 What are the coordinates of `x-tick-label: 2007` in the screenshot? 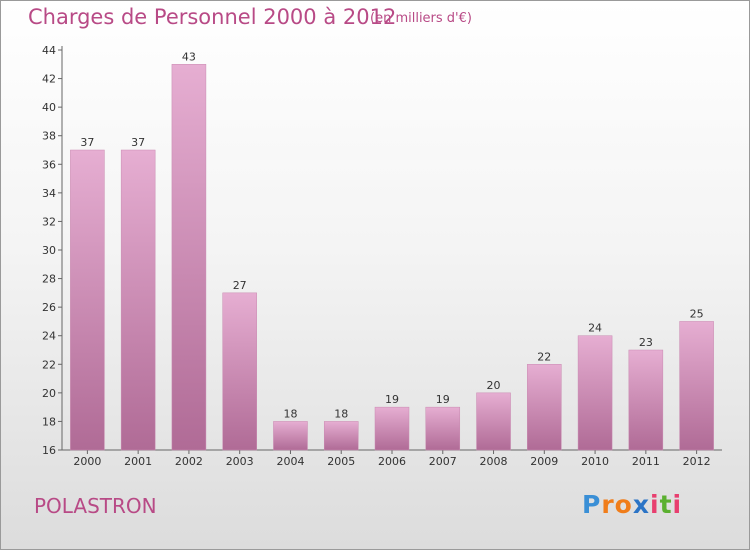 It's located at (443, 461).